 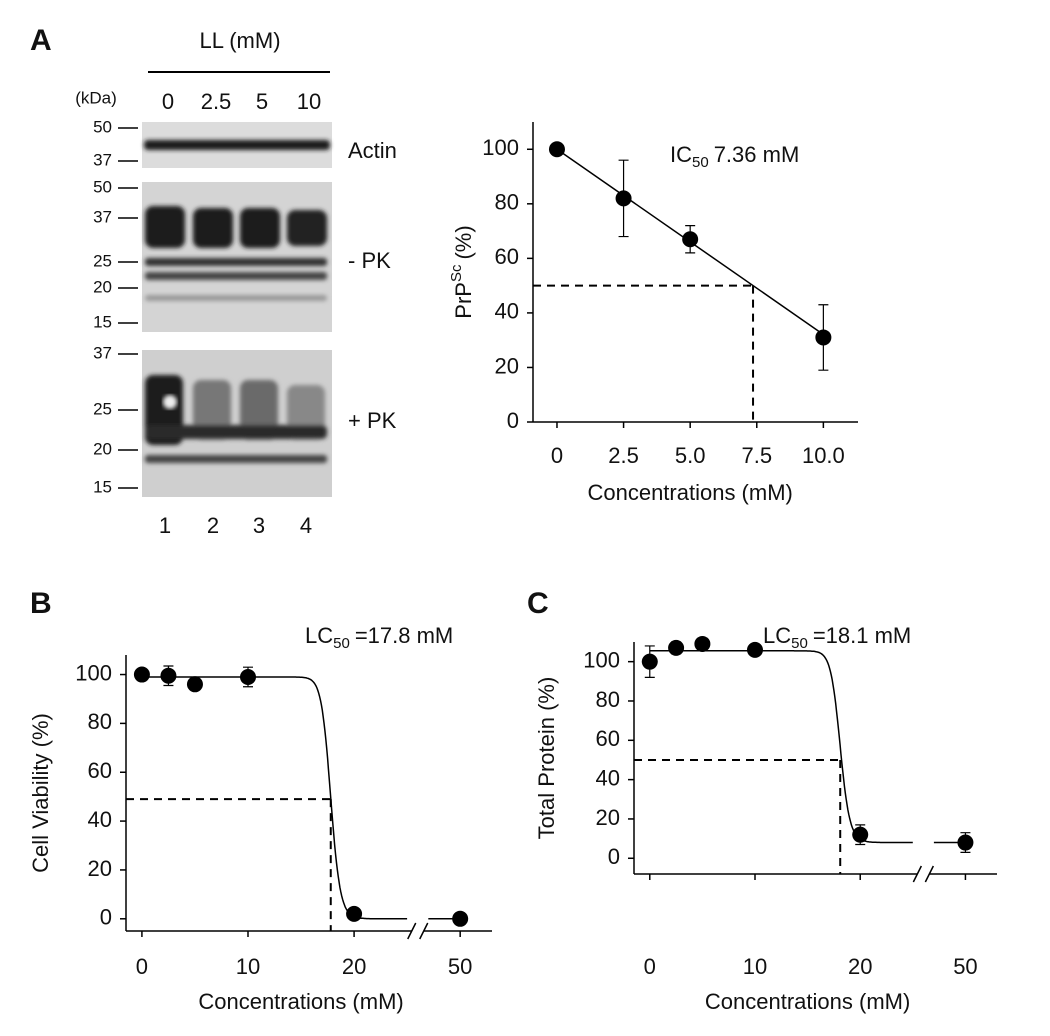 What do you see at coordinates (463, 300) in the screenshot?
I see `y-axis-label-part: PrP` at bounding box center [463, 300].